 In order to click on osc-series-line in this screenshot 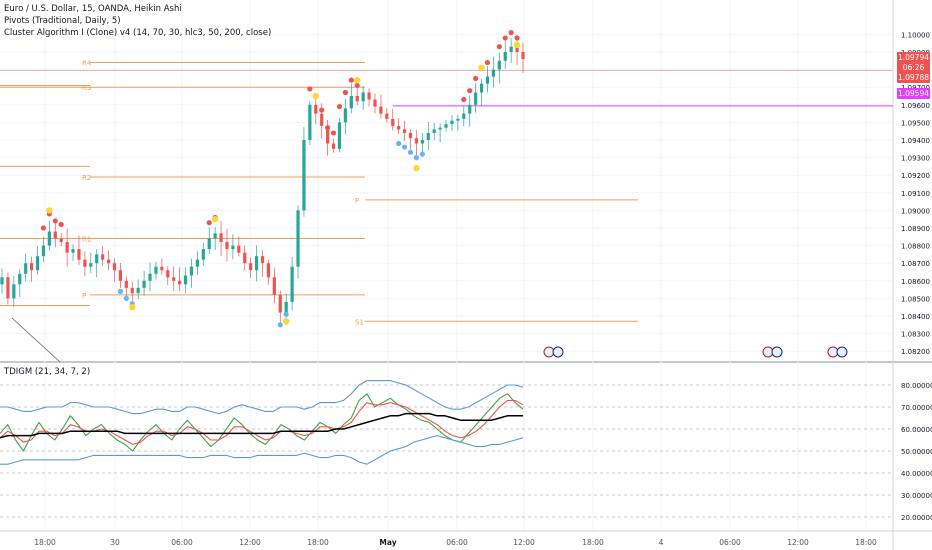, I will do `click(262, 450)`.